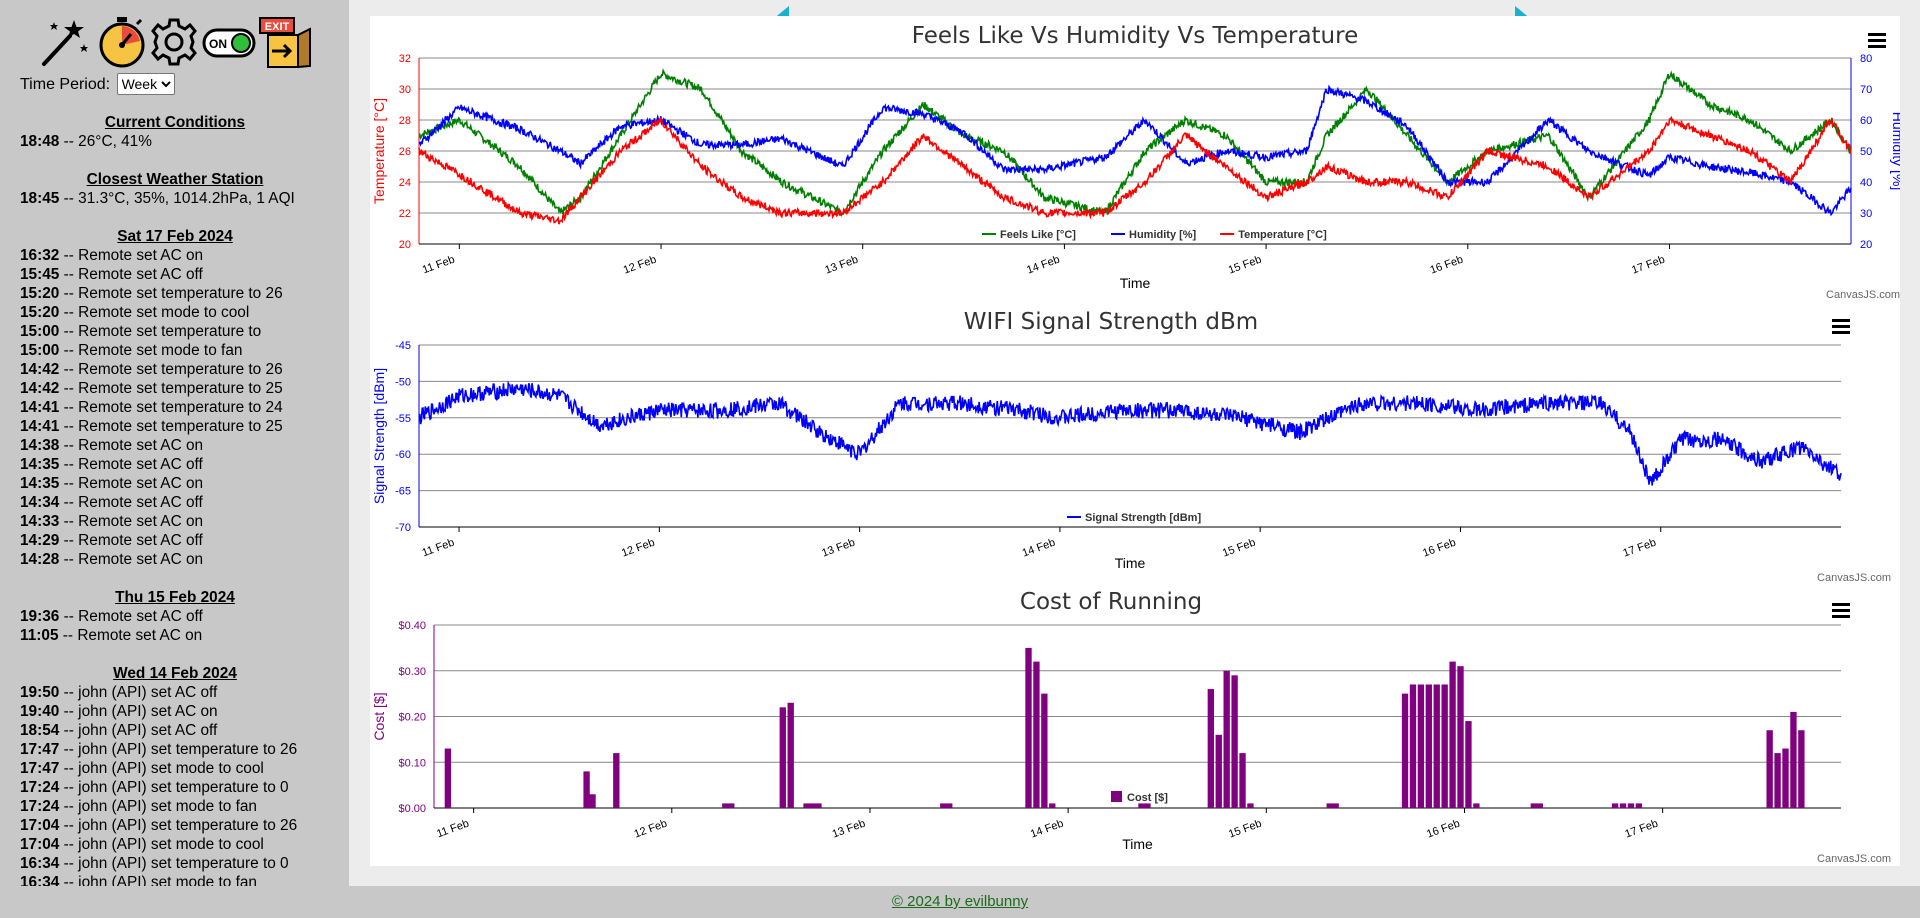 The width and height of the screenshot is (1920, 918). What do you see at coordinates (405, 121) in the screenshot?
I see `y-tick-label: 28` at bounding box center [405, 121].